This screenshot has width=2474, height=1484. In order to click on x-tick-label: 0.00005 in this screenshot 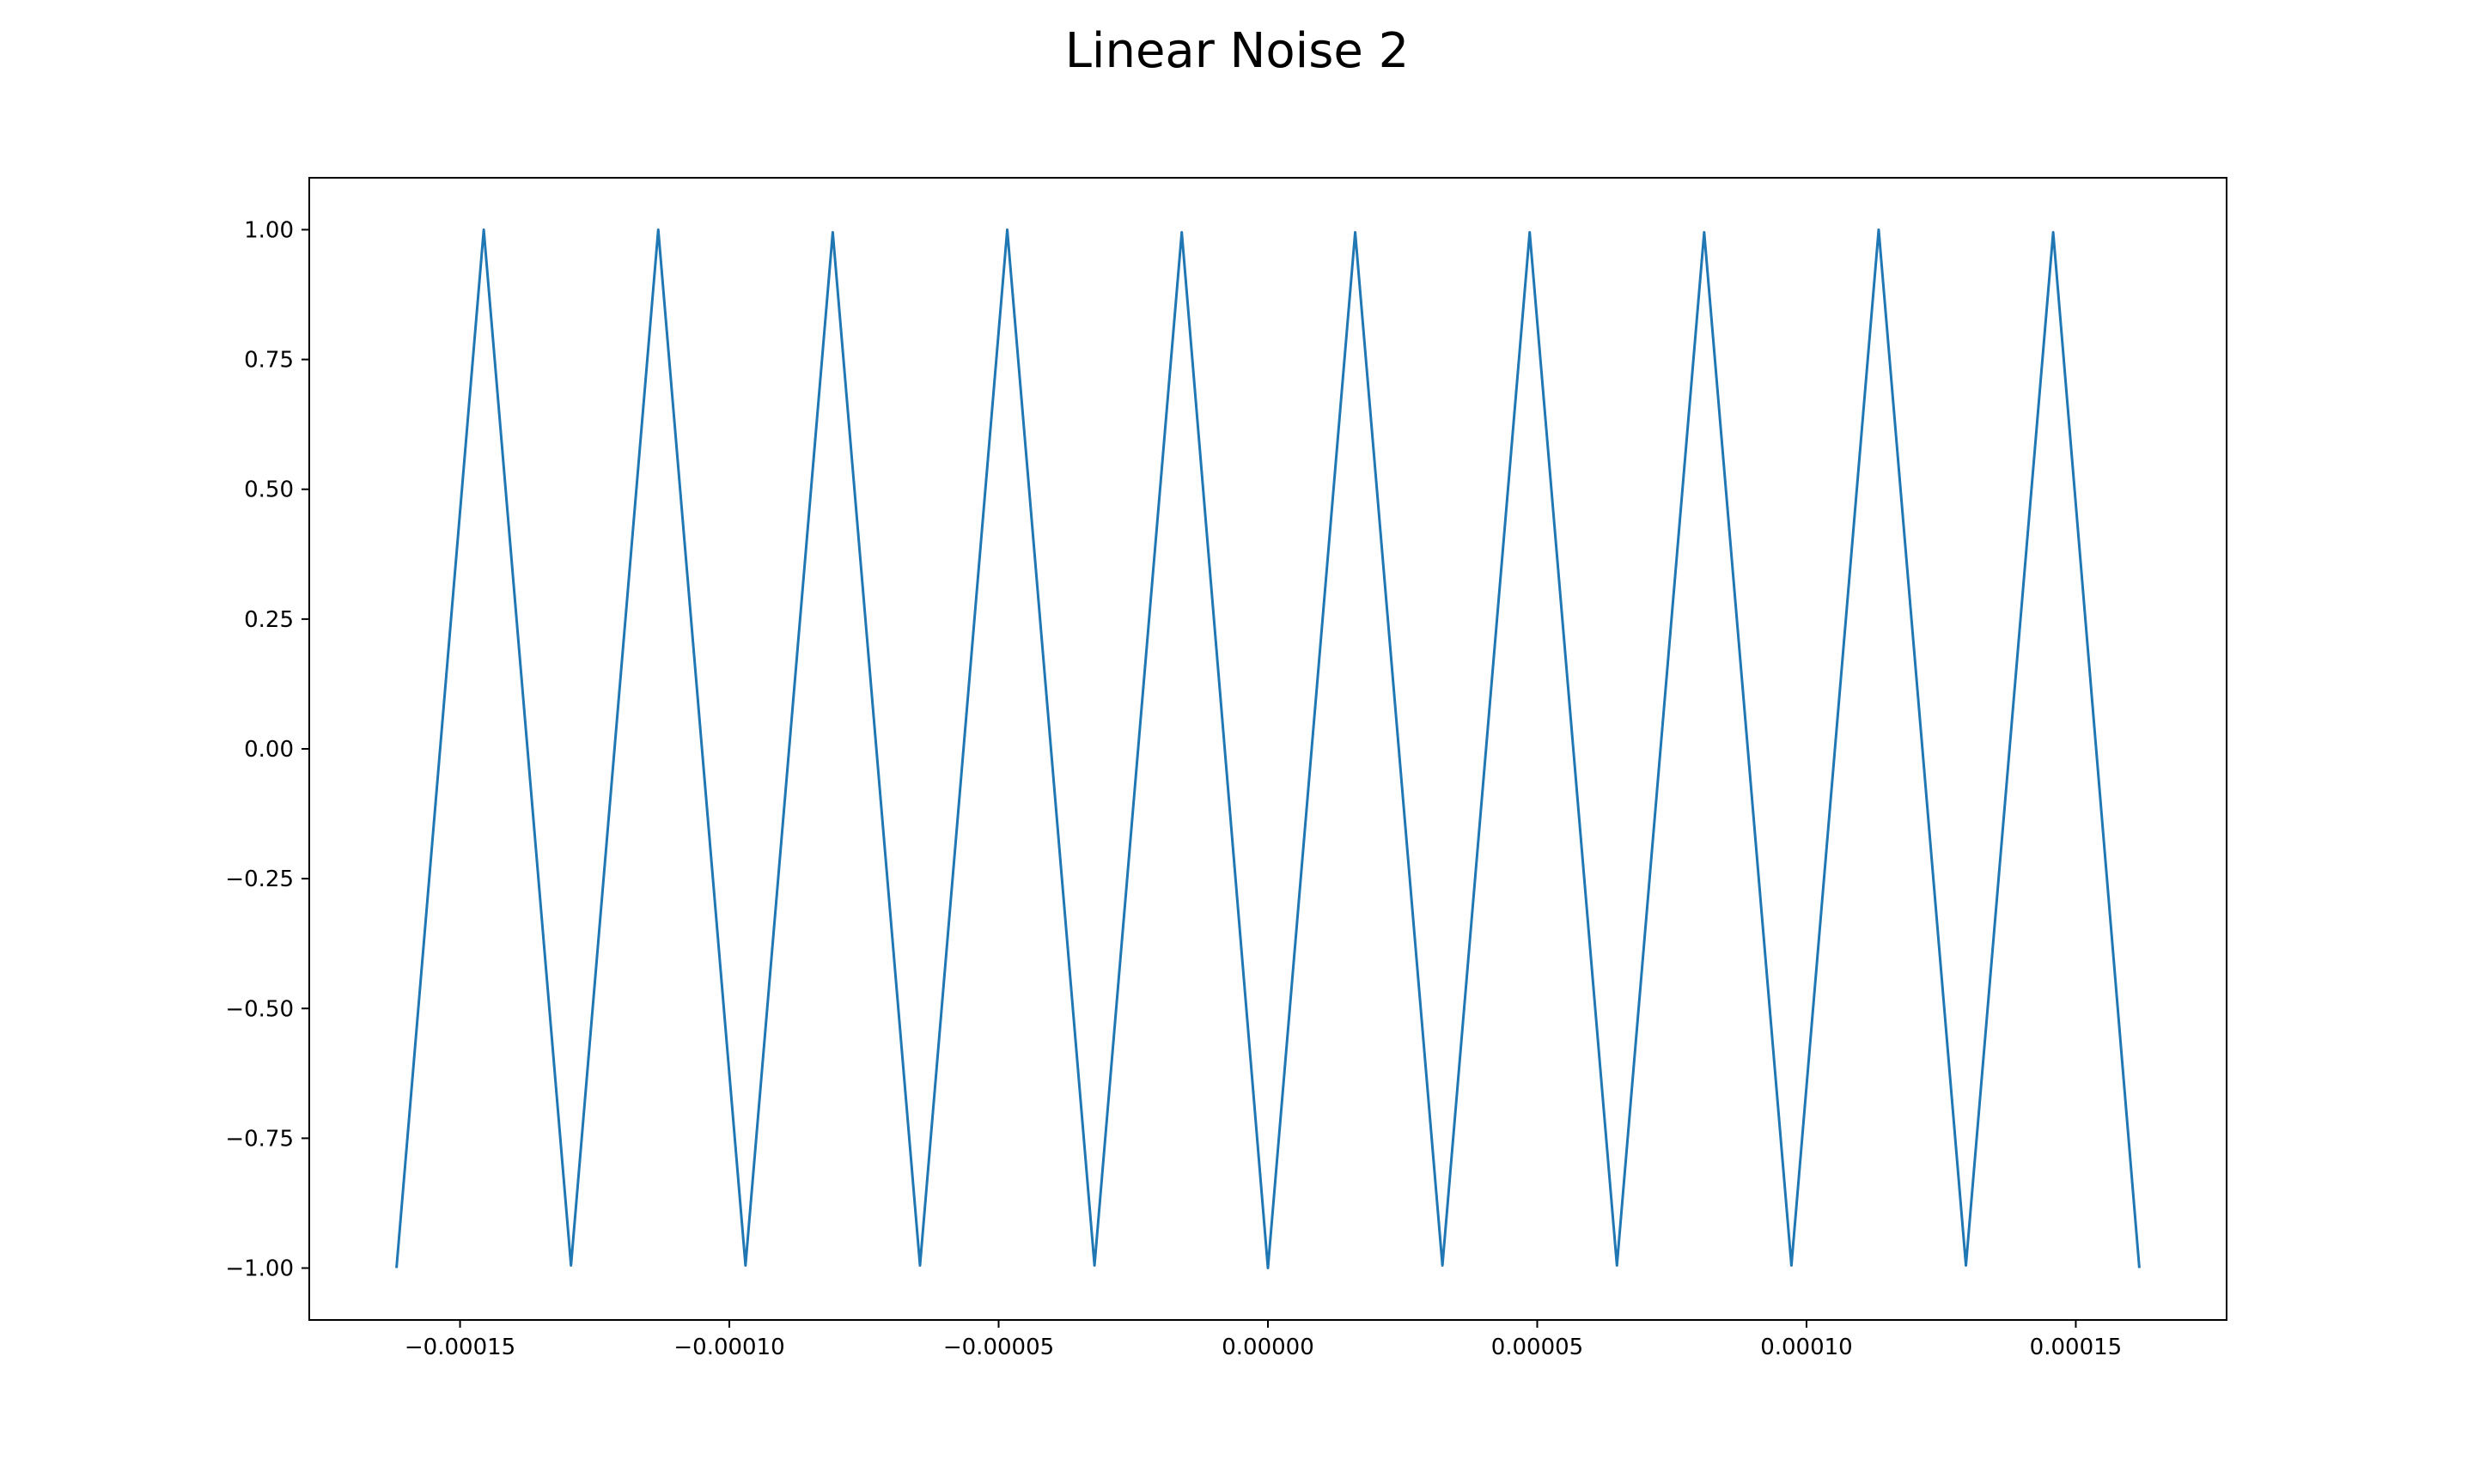, I will do `click(1537, 1347)`.